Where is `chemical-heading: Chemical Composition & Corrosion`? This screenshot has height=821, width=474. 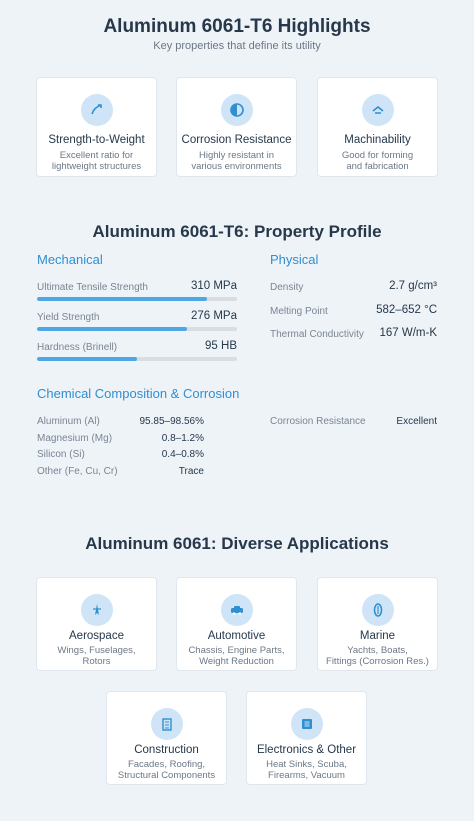 chemical-heading: Chemical Composition & Corrosion is located at coordinates (138, 393).